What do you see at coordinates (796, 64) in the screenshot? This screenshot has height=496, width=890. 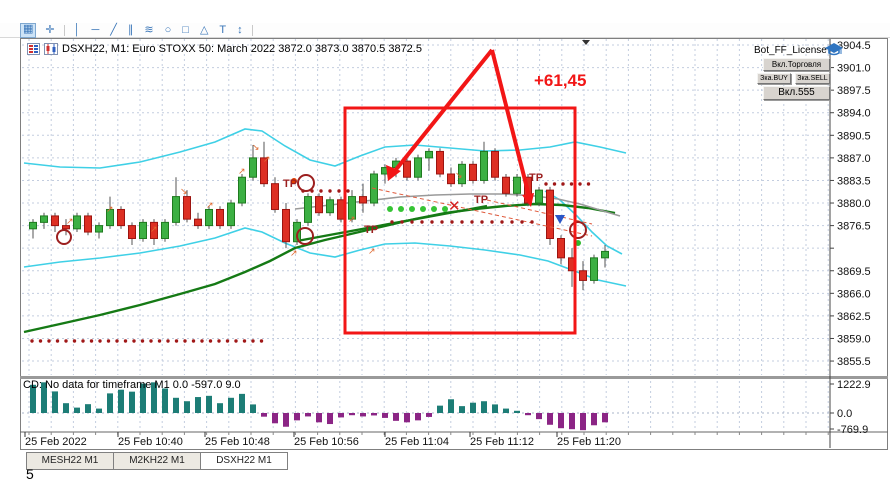 I see `toggle-trading-button: Вкл.Торговля` at bounding box center [796, 64].